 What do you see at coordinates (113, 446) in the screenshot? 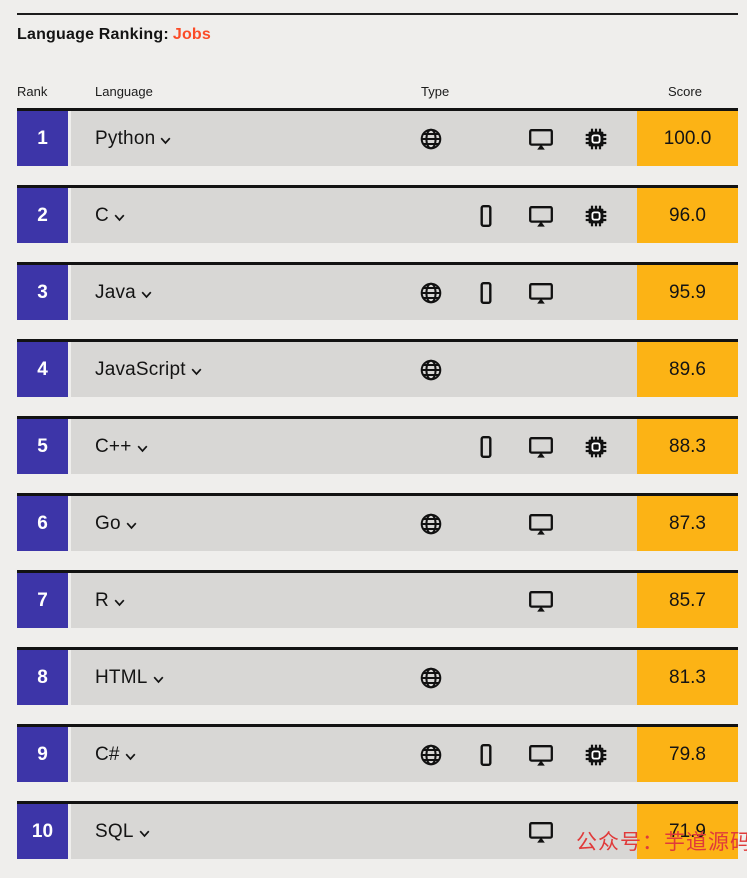
I see `language-name: C++` at bounding box center [113, 446].